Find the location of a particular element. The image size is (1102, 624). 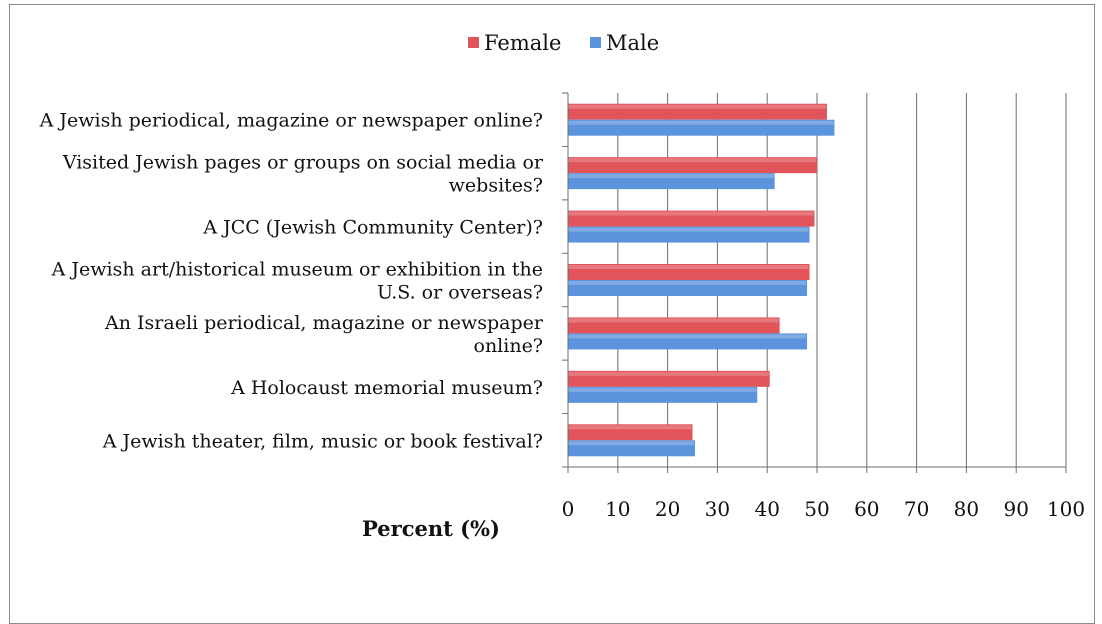

category-label: A JCC (Jewish Community Center)? is located at coordinates (372, 228).